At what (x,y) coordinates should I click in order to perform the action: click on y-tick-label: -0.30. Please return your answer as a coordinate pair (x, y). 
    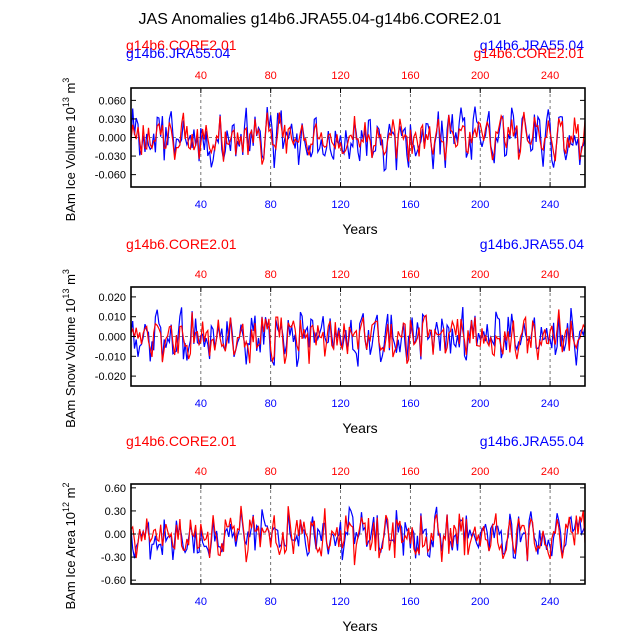
    Looking at the image, I should click on (113, 558).